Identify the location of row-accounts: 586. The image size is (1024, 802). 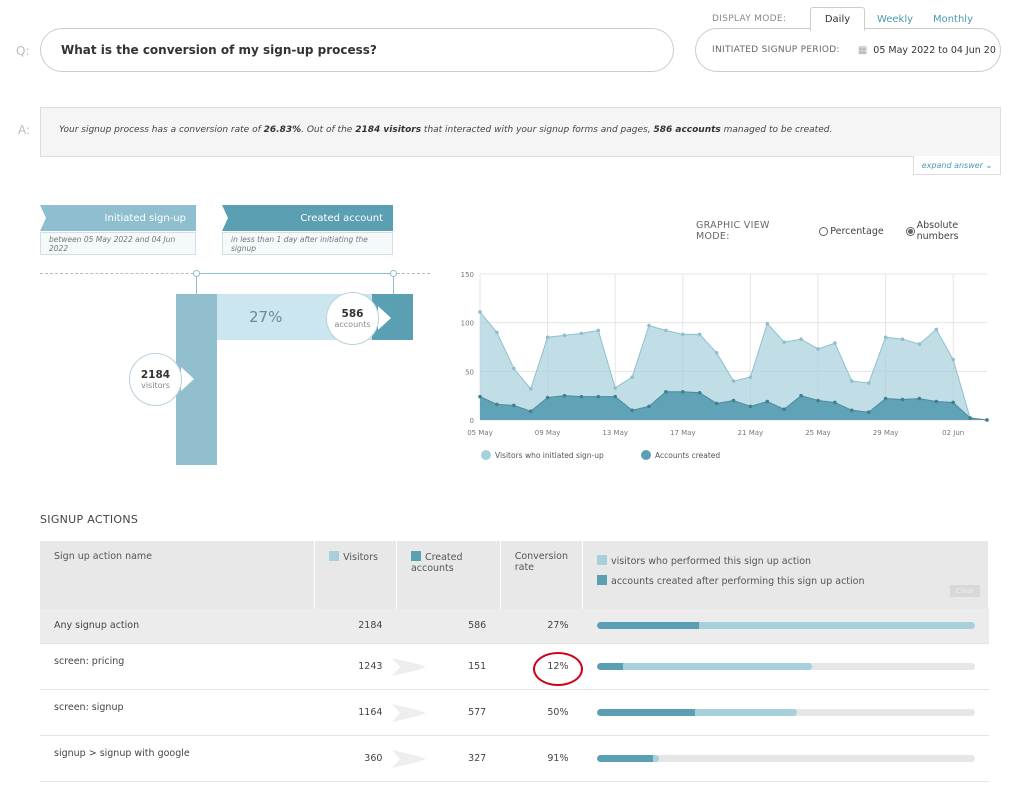
(448, 626).